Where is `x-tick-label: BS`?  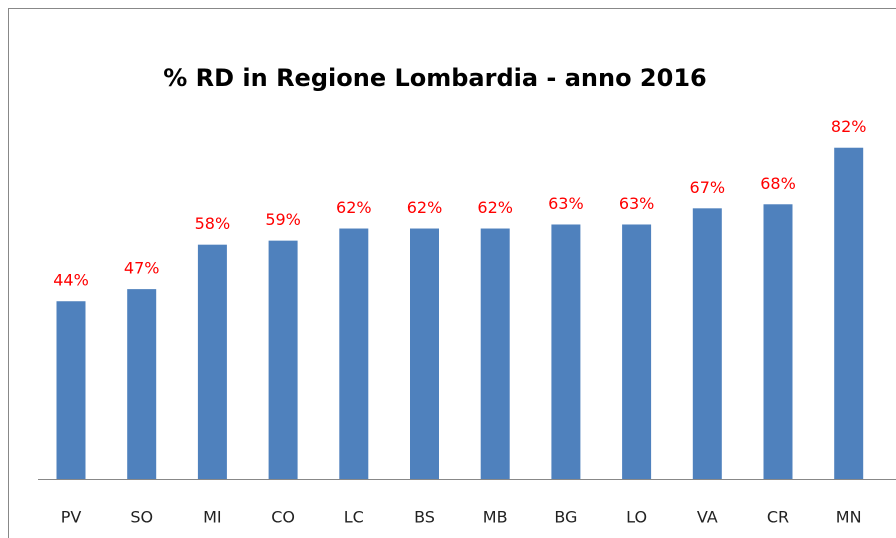 x-tick-label: BS is located at coordinates (424, 517).